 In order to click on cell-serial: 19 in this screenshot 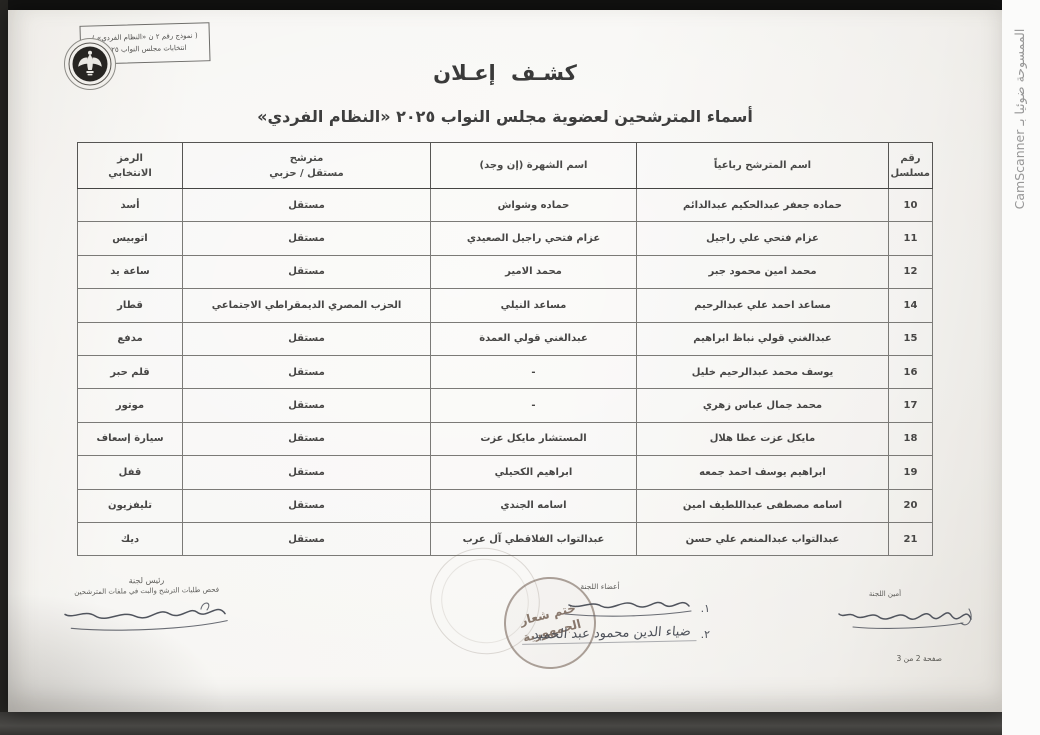, I will do `click(910, 472)`.